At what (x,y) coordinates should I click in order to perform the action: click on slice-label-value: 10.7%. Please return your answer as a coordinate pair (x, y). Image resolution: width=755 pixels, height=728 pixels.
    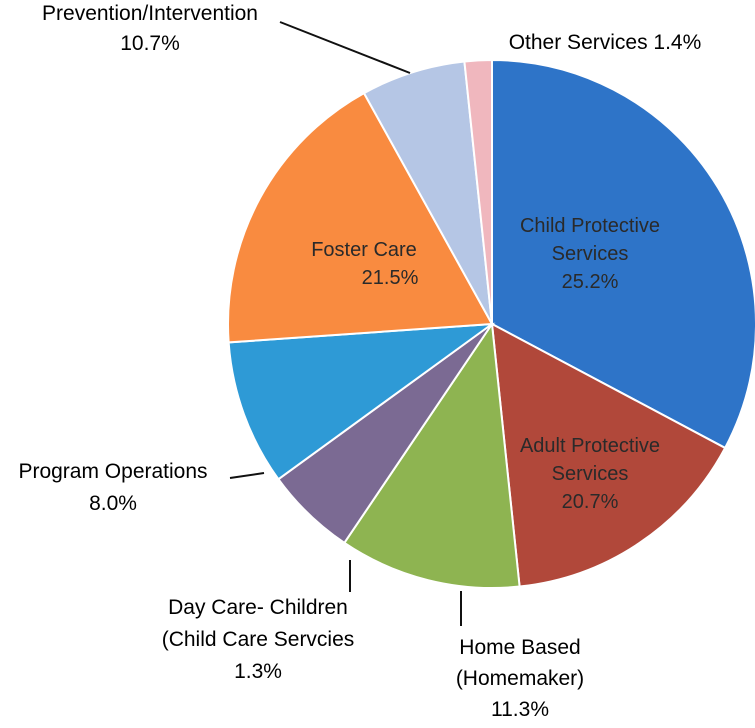
    Looking at the image, I should click on (150, 43).